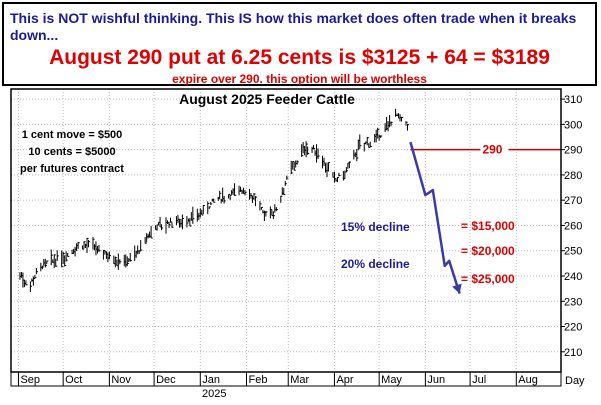  What do you see at coordinates (488, 226) in the screenshot?
I see `value-15-label: = $15,000` at bounding box center [488, 226].